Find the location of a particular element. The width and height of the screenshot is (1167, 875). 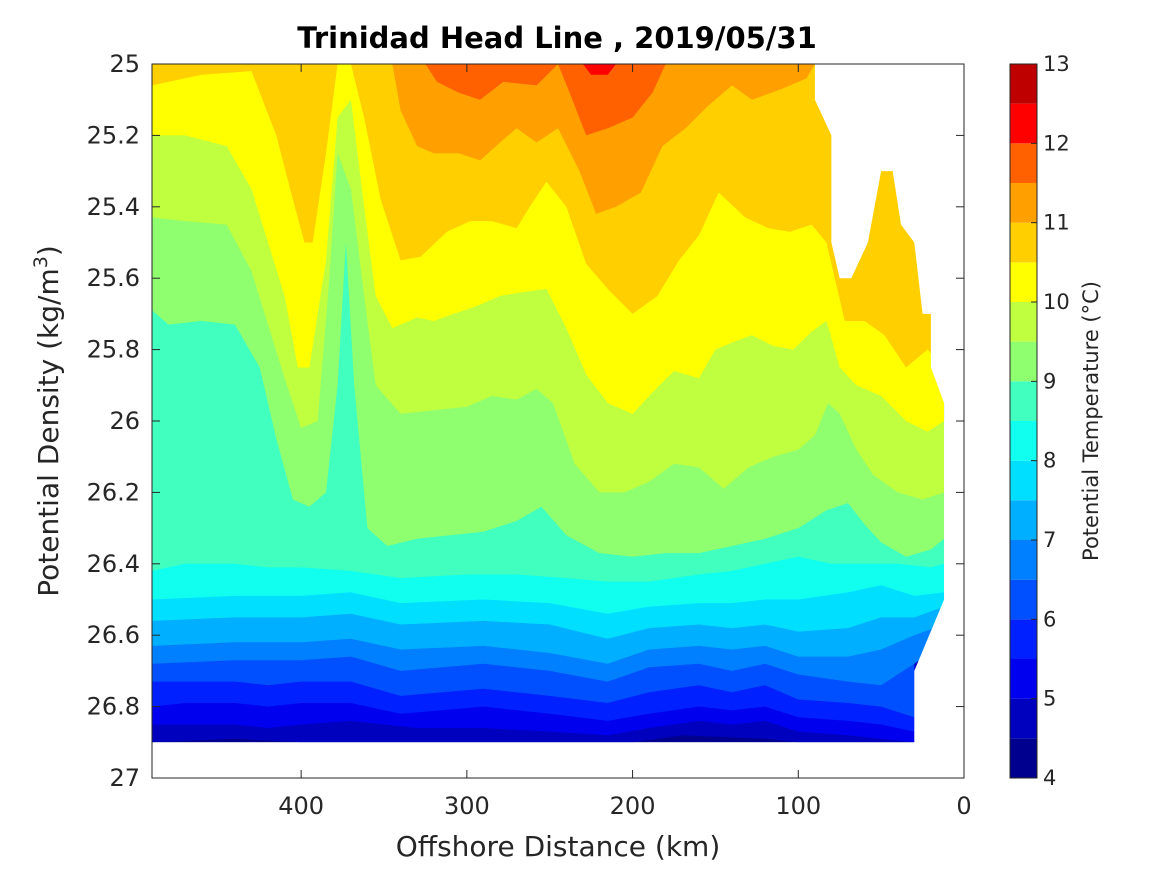

colorbar: 4 5 6 7 8 9 10 11 12 13 is located at coordinates (1039, 421).